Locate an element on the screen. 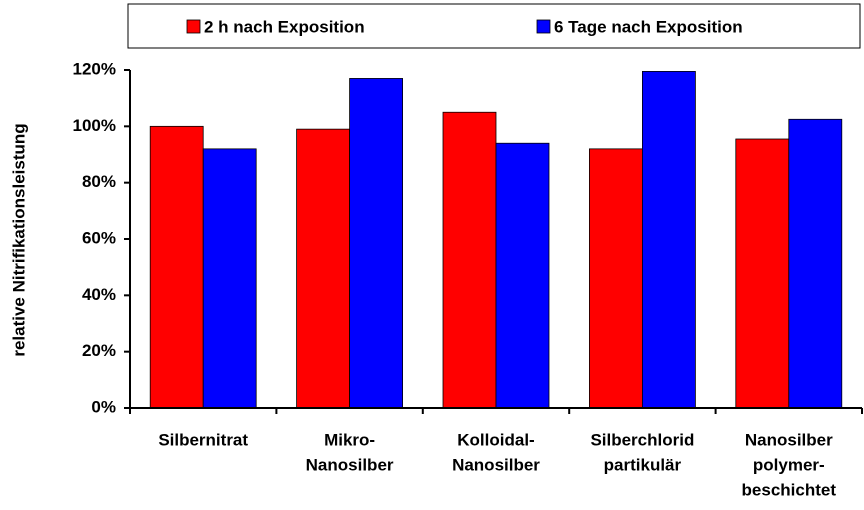 The height and width of the screenshot is (510, 864). y-tick-label: 100% is located at coordinates (94, 125).